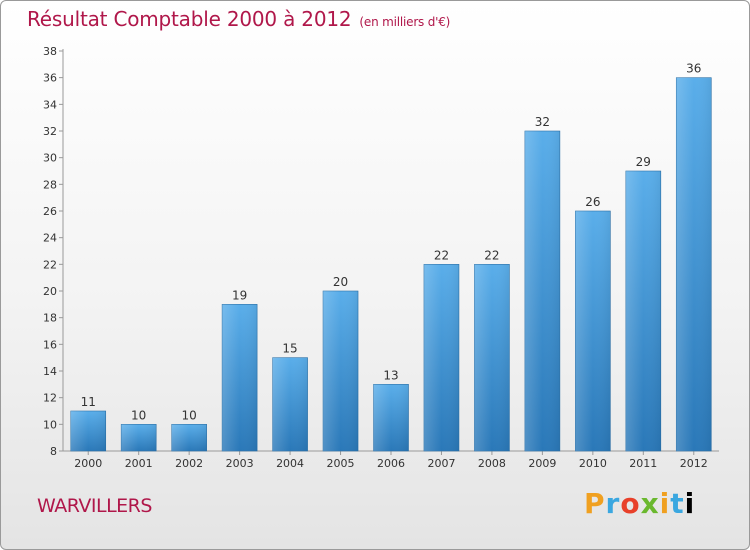 This screenshot has height=550, width=750. I want to click on logo-letter: x, so click(650, 503).